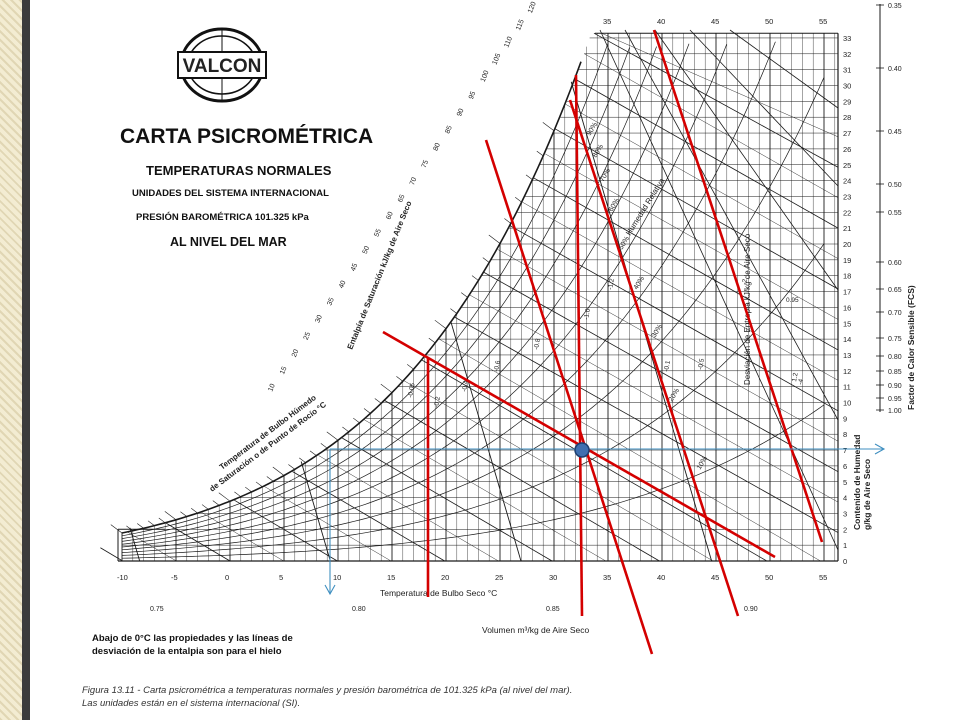 Image resolution: width=960 pixels, height=720 pixels. Describe the element at coordinates (413, 181) in the screenshot. I see `enthalpy-tick-label: 70` at that location.